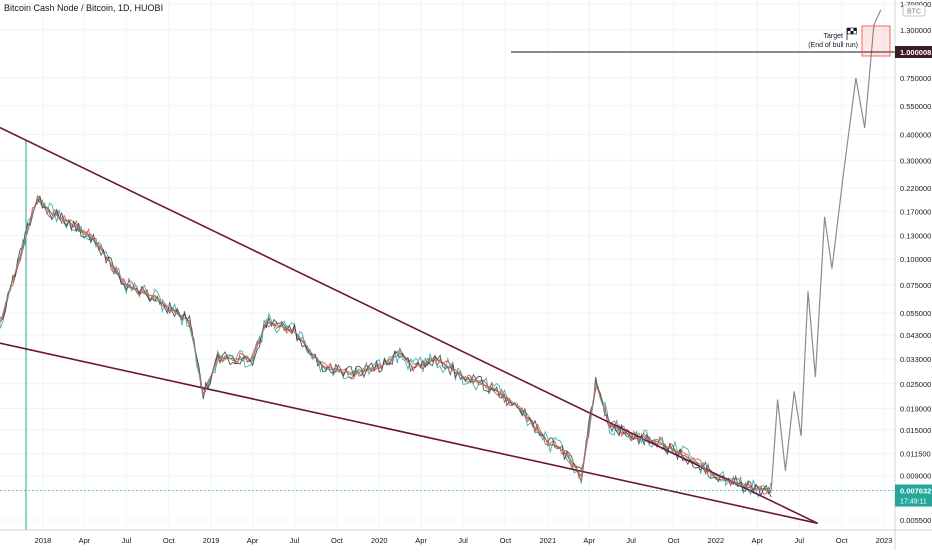 This screenshot has width=932, height=555. Describe the element at coordinates (915, 188) in the screenshot. I see `y-tick-label: 0.220000` at that location.